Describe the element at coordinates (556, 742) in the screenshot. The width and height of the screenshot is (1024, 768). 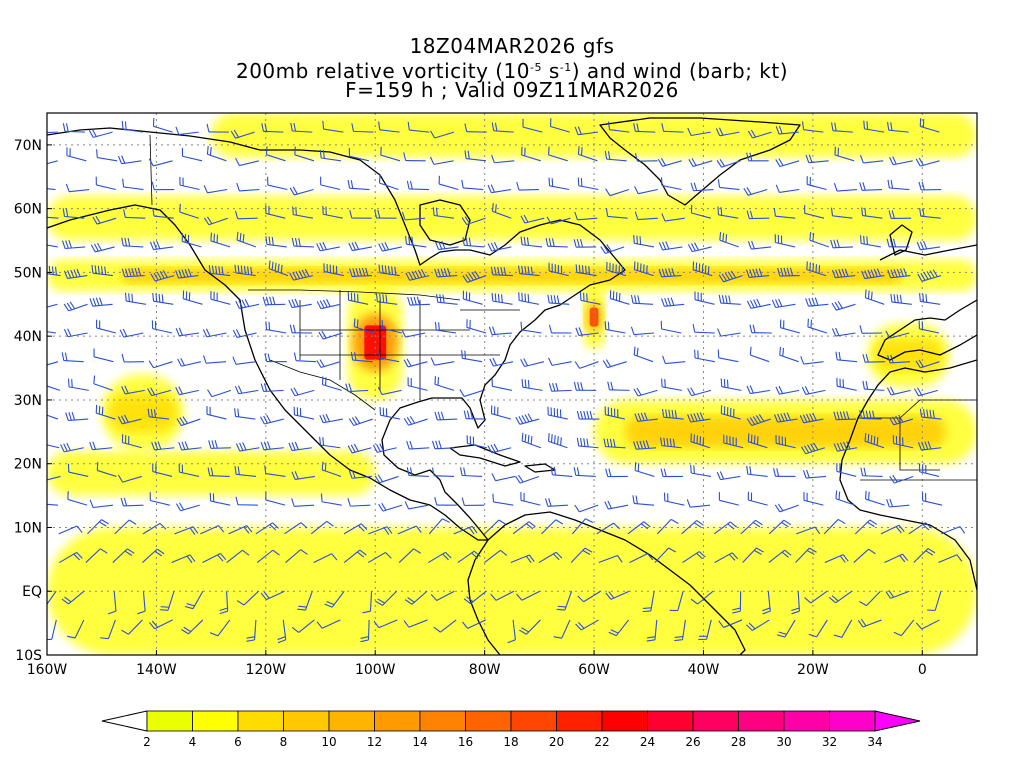
I see `colorbar-label: 20` at that location.